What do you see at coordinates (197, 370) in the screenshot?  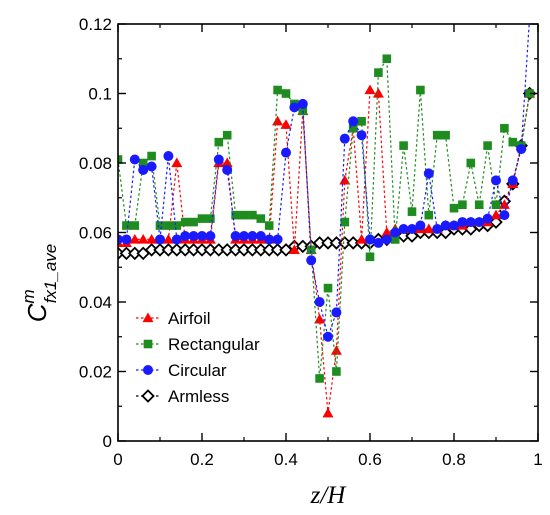 I see `legend-label-circular: Circular` at bounding box center [197, 370].